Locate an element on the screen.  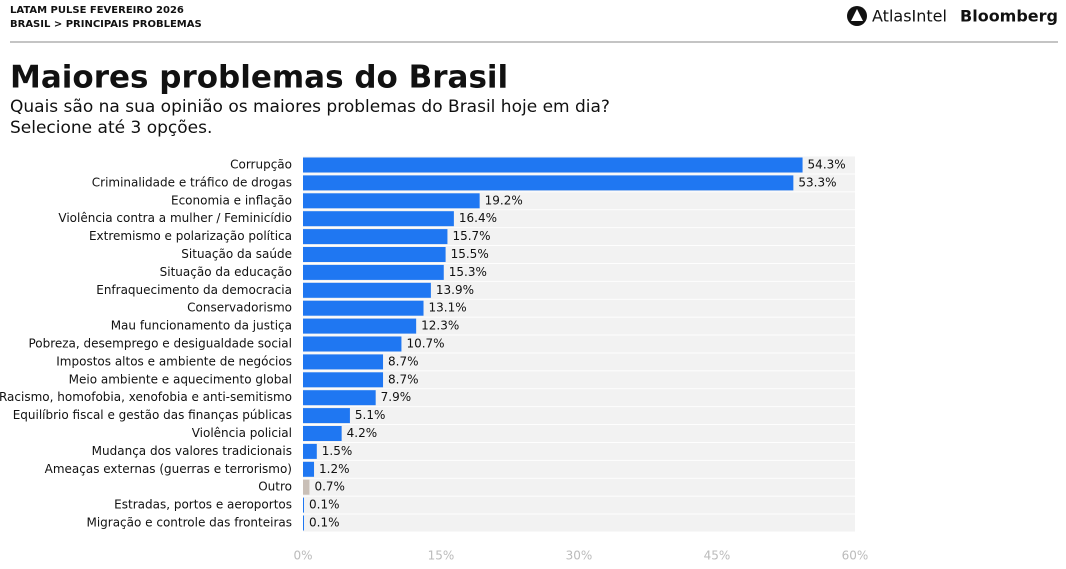
value-label: 15.3% is located at coordinates (468, 272).